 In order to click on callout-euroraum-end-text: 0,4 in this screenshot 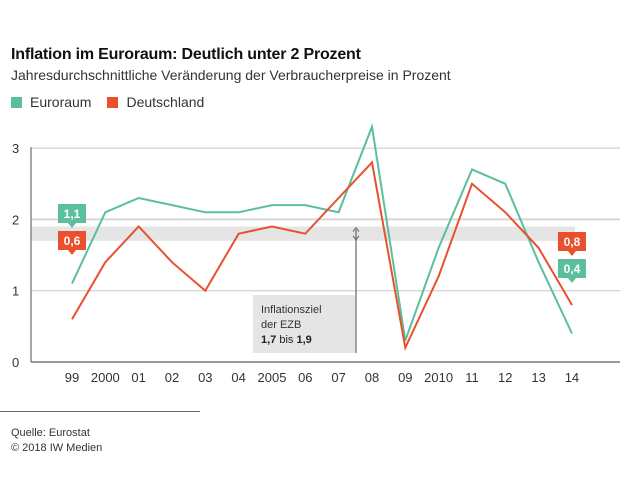, I will do `click(572, 269)`.